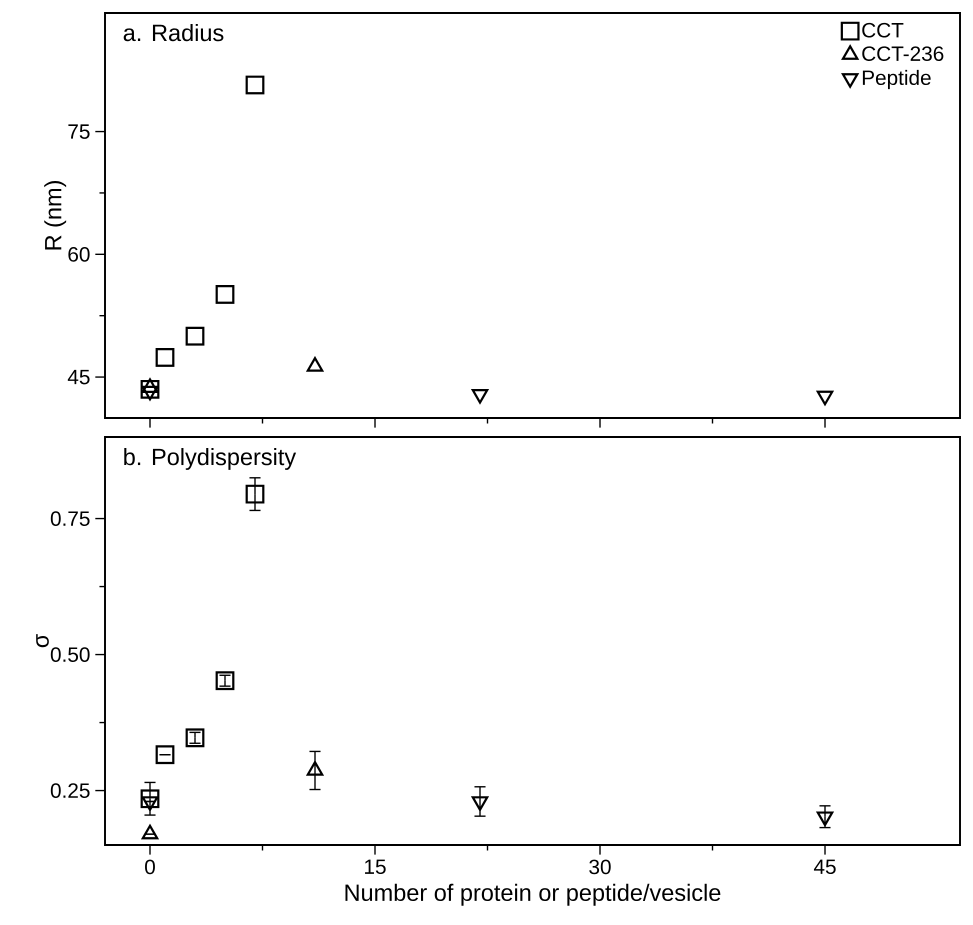  I want to click on y-tick-label: 60, so click(79, 254).